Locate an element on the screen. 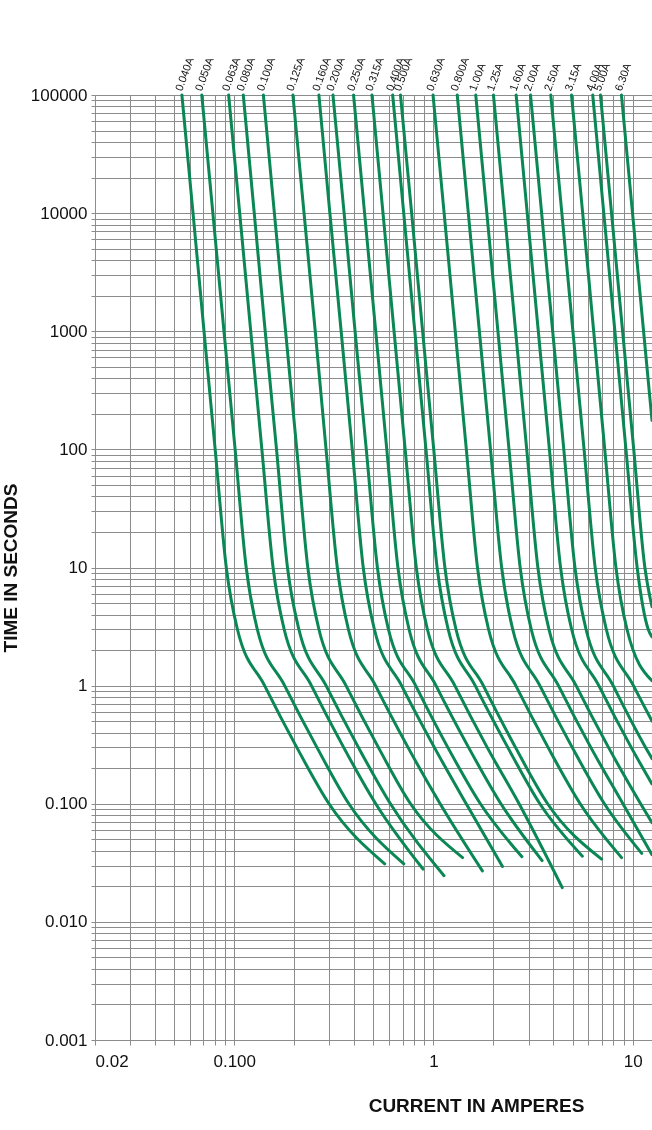 Image resolution: width=652 pixels, height=1130 pixels. y-tick-label: 100 is located at coordinates (73, 449).